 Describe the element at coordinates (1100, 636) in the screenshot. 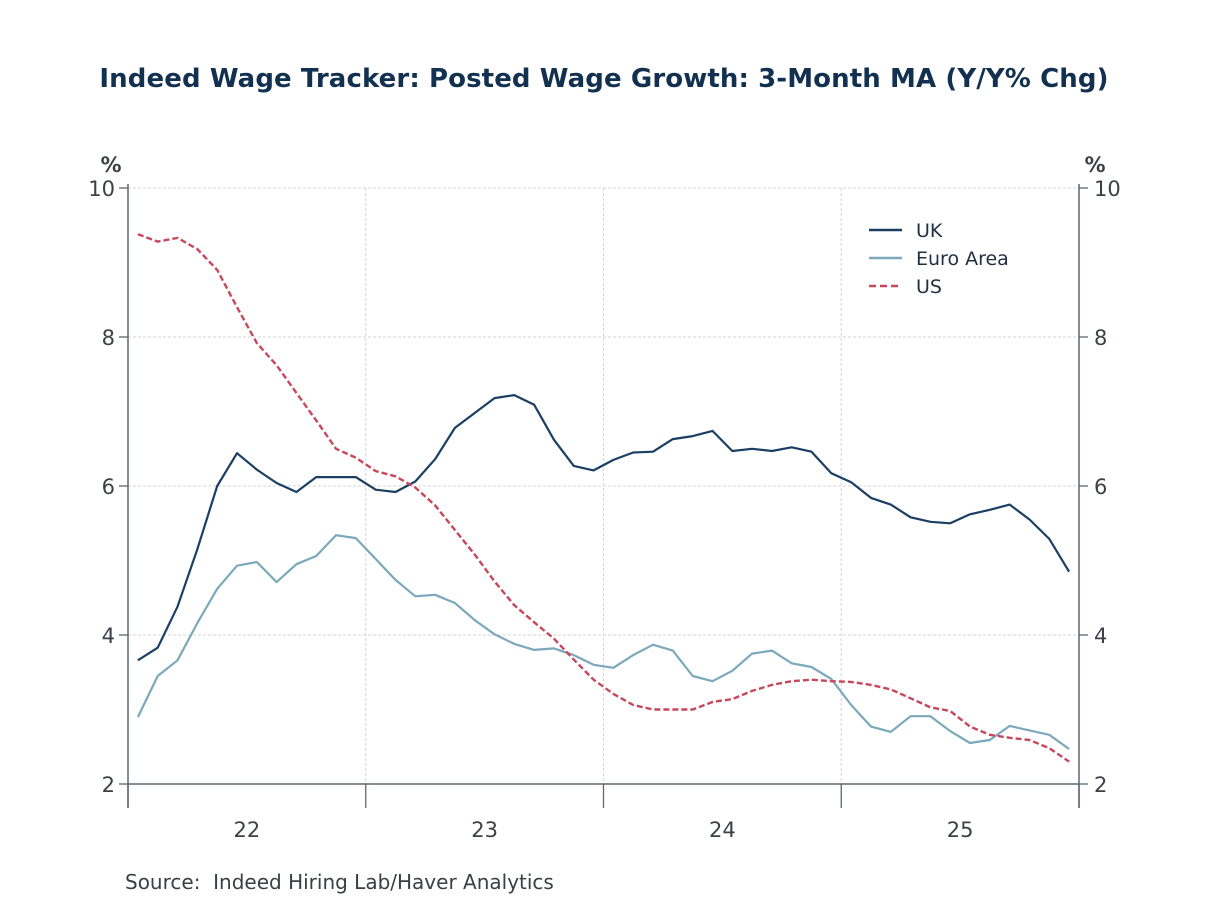

I see `right-y-tick-label: 4` at that location.